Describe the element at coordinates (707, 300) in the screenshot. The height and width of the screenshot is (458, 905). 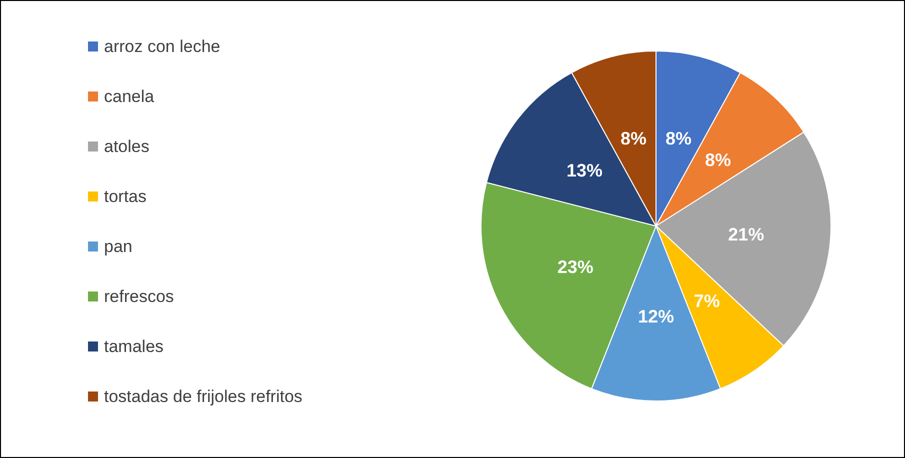
I see `data-label: 7%` at that location.